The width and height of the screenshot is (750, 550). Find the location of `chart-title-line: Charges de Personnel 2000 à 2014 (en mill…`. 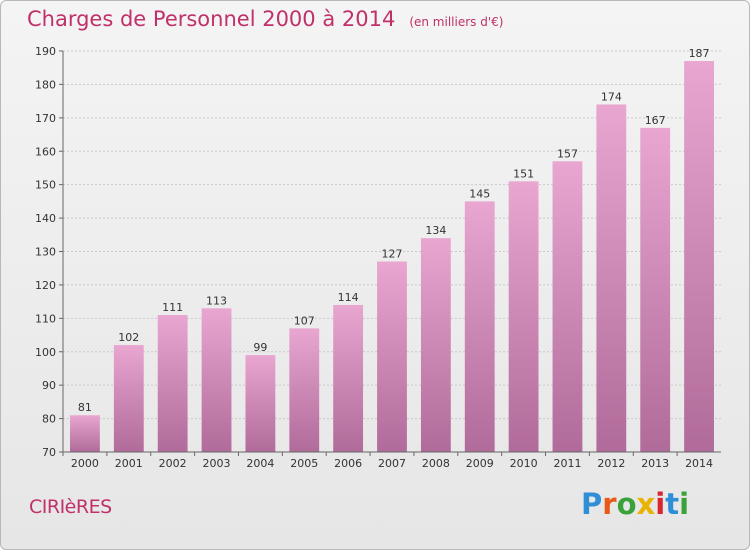

chart-title-line: Charges de Personnel 2000 à 2014 (en mill… is located at coordinates (265, 19).